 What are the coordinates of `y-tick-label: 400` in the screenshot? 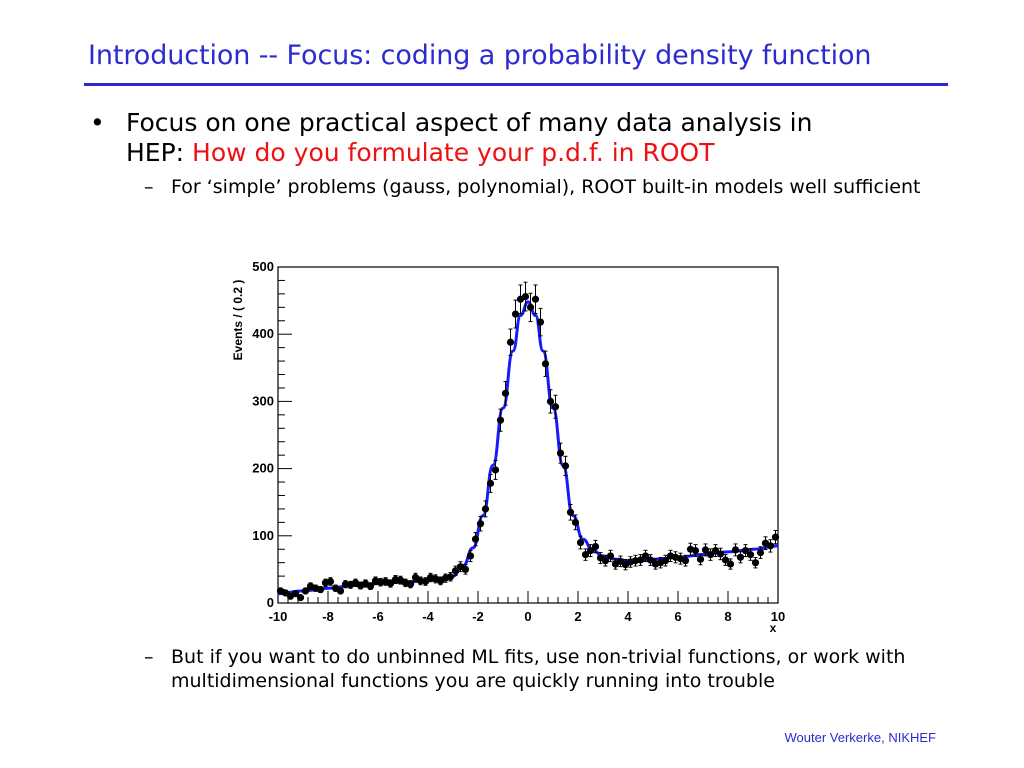 It's located at (263, 333).